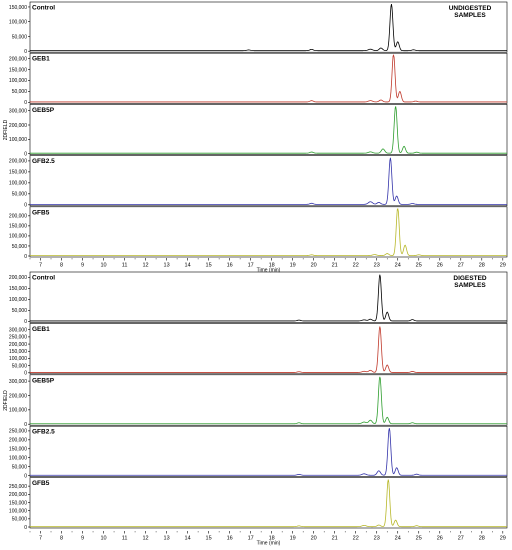 This screenshot has width=512, height=550. I want to click on panel-geb1: 0 50,000 100,000 150,000 200,000 GEB1, so click(258, 79).